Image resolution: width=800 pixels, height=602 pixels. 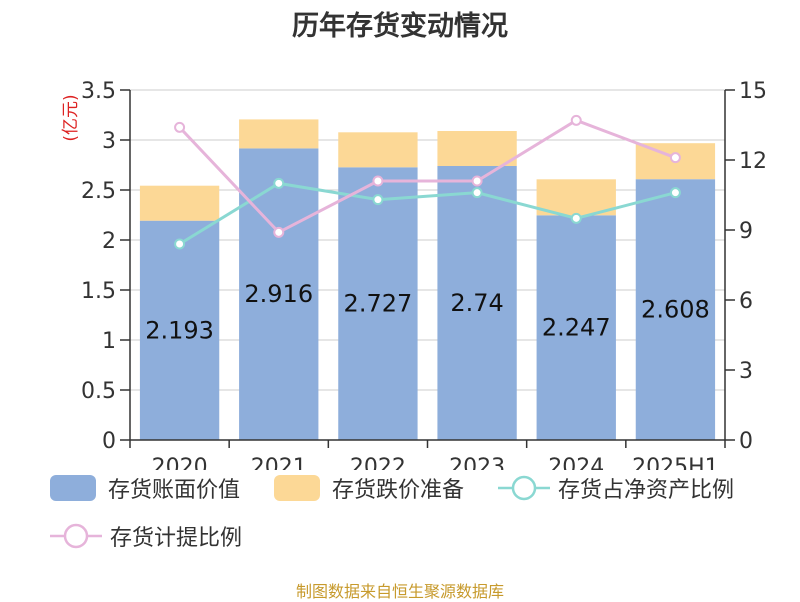 I want to click on x-tick-label: 2024, so click(x=576, y=462).